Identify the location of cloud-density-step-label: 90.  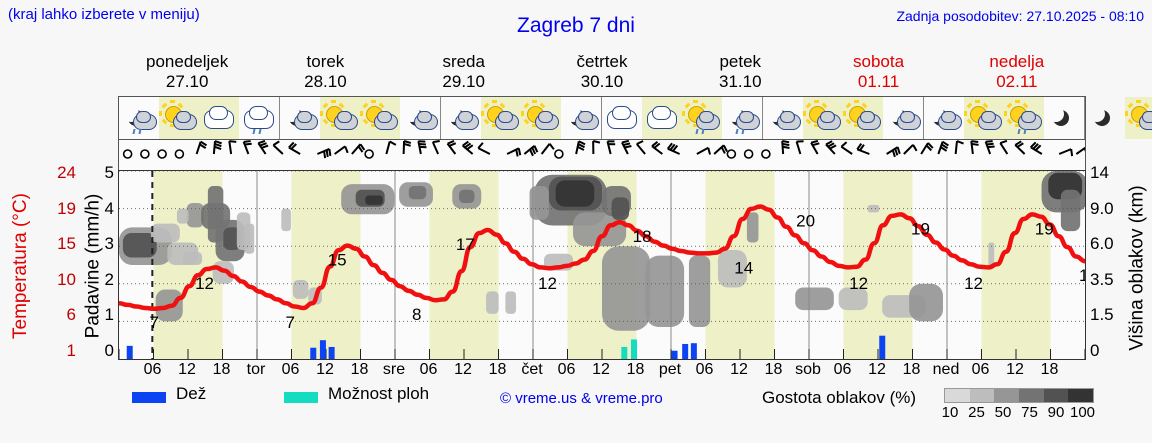
(1056, 412).